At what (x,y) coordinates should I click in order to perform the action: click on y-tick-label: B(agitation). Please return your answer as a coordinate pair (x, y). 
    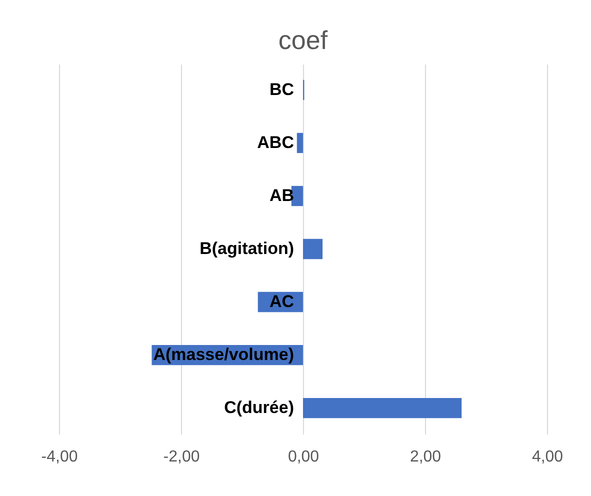
    Looking at the image, I should click on (247, 248).